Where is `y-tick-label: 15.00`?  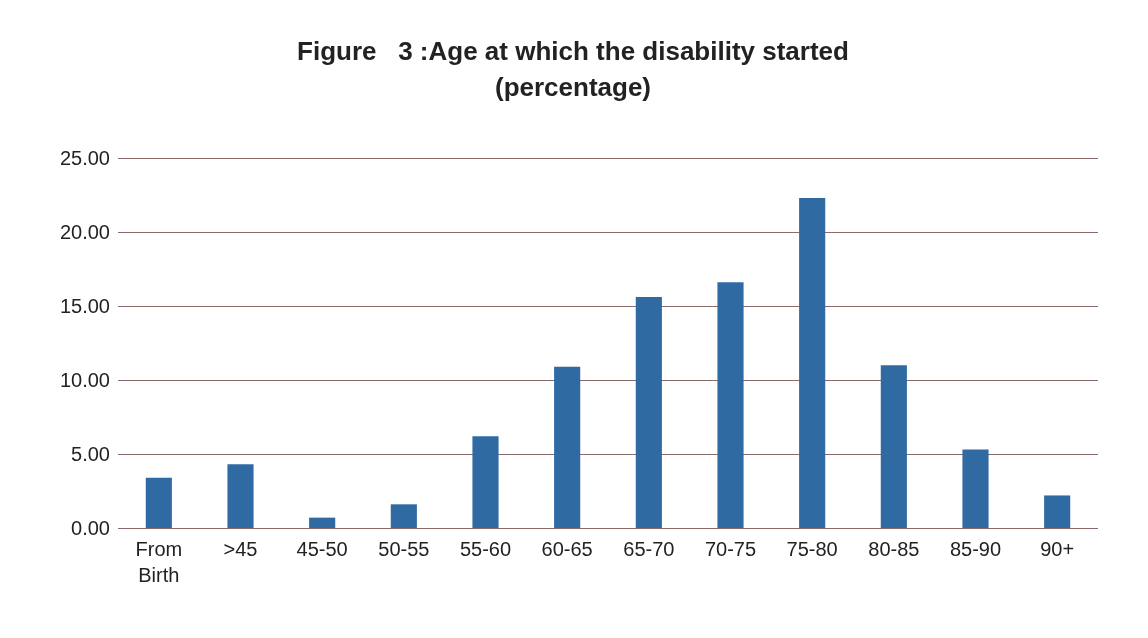 y-tick-label: 15.00 is located at coordinates (84, 306).